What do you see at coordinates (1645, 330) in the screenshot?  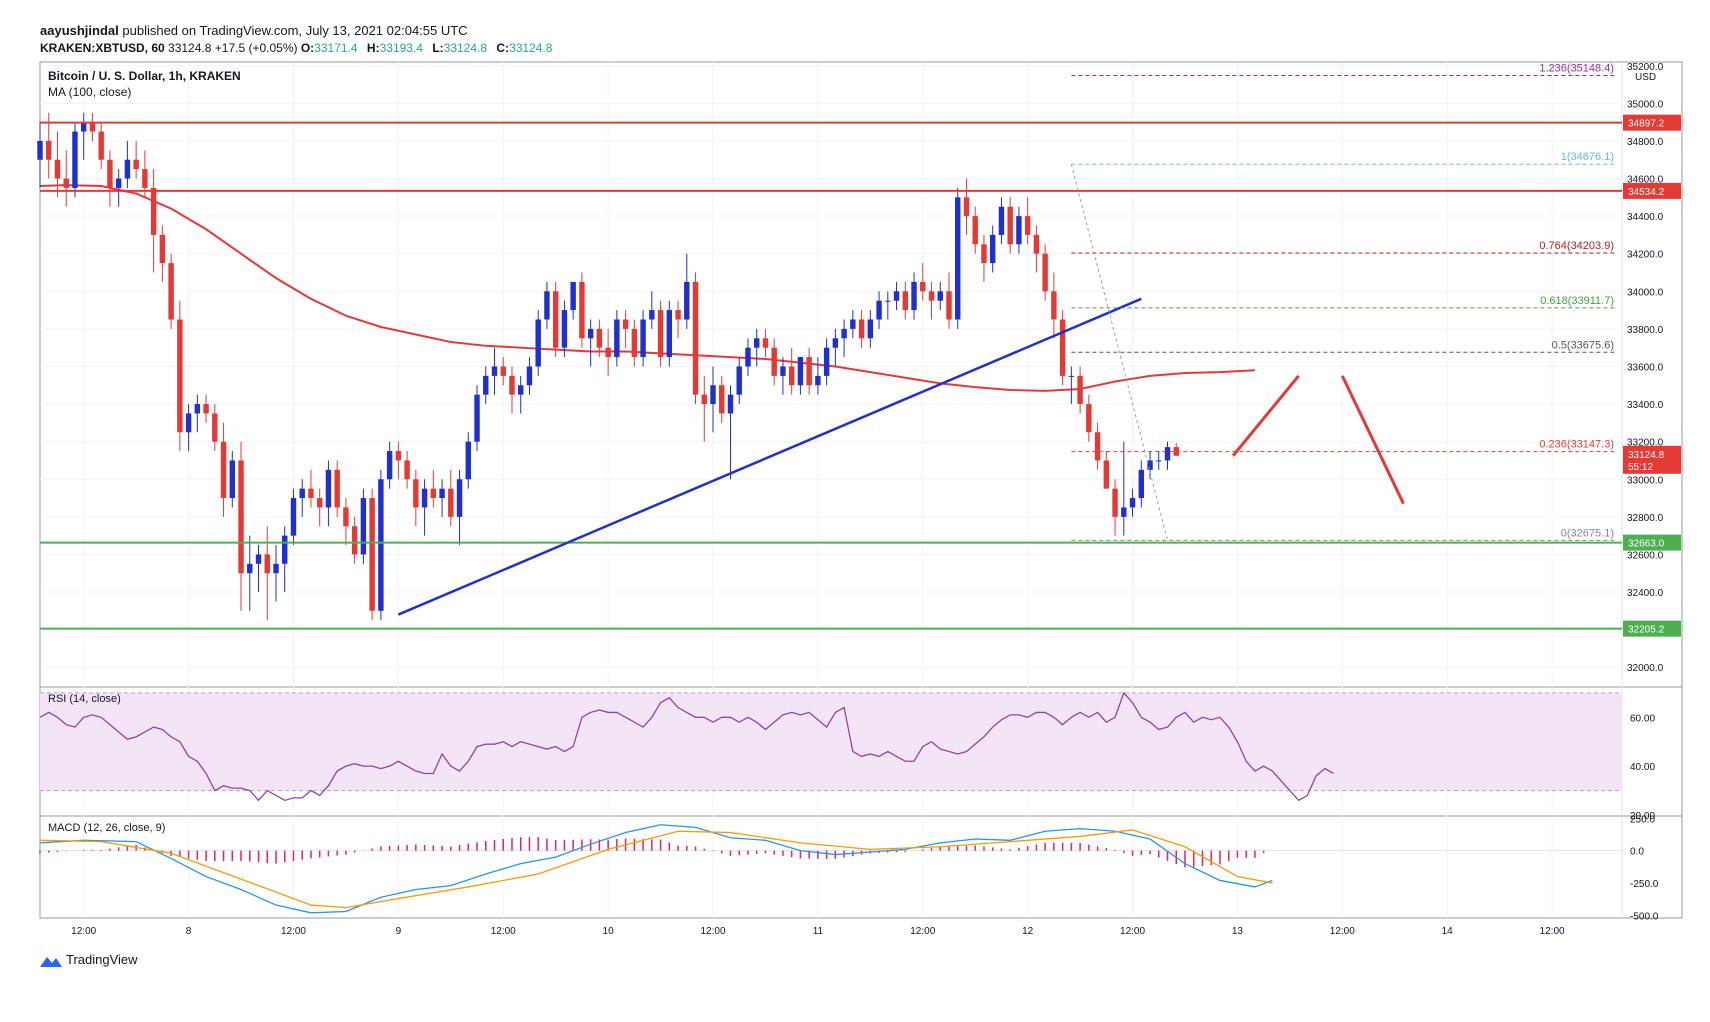 I see `y-tick-label: 33800.0` at bounding box center [1645, 330].